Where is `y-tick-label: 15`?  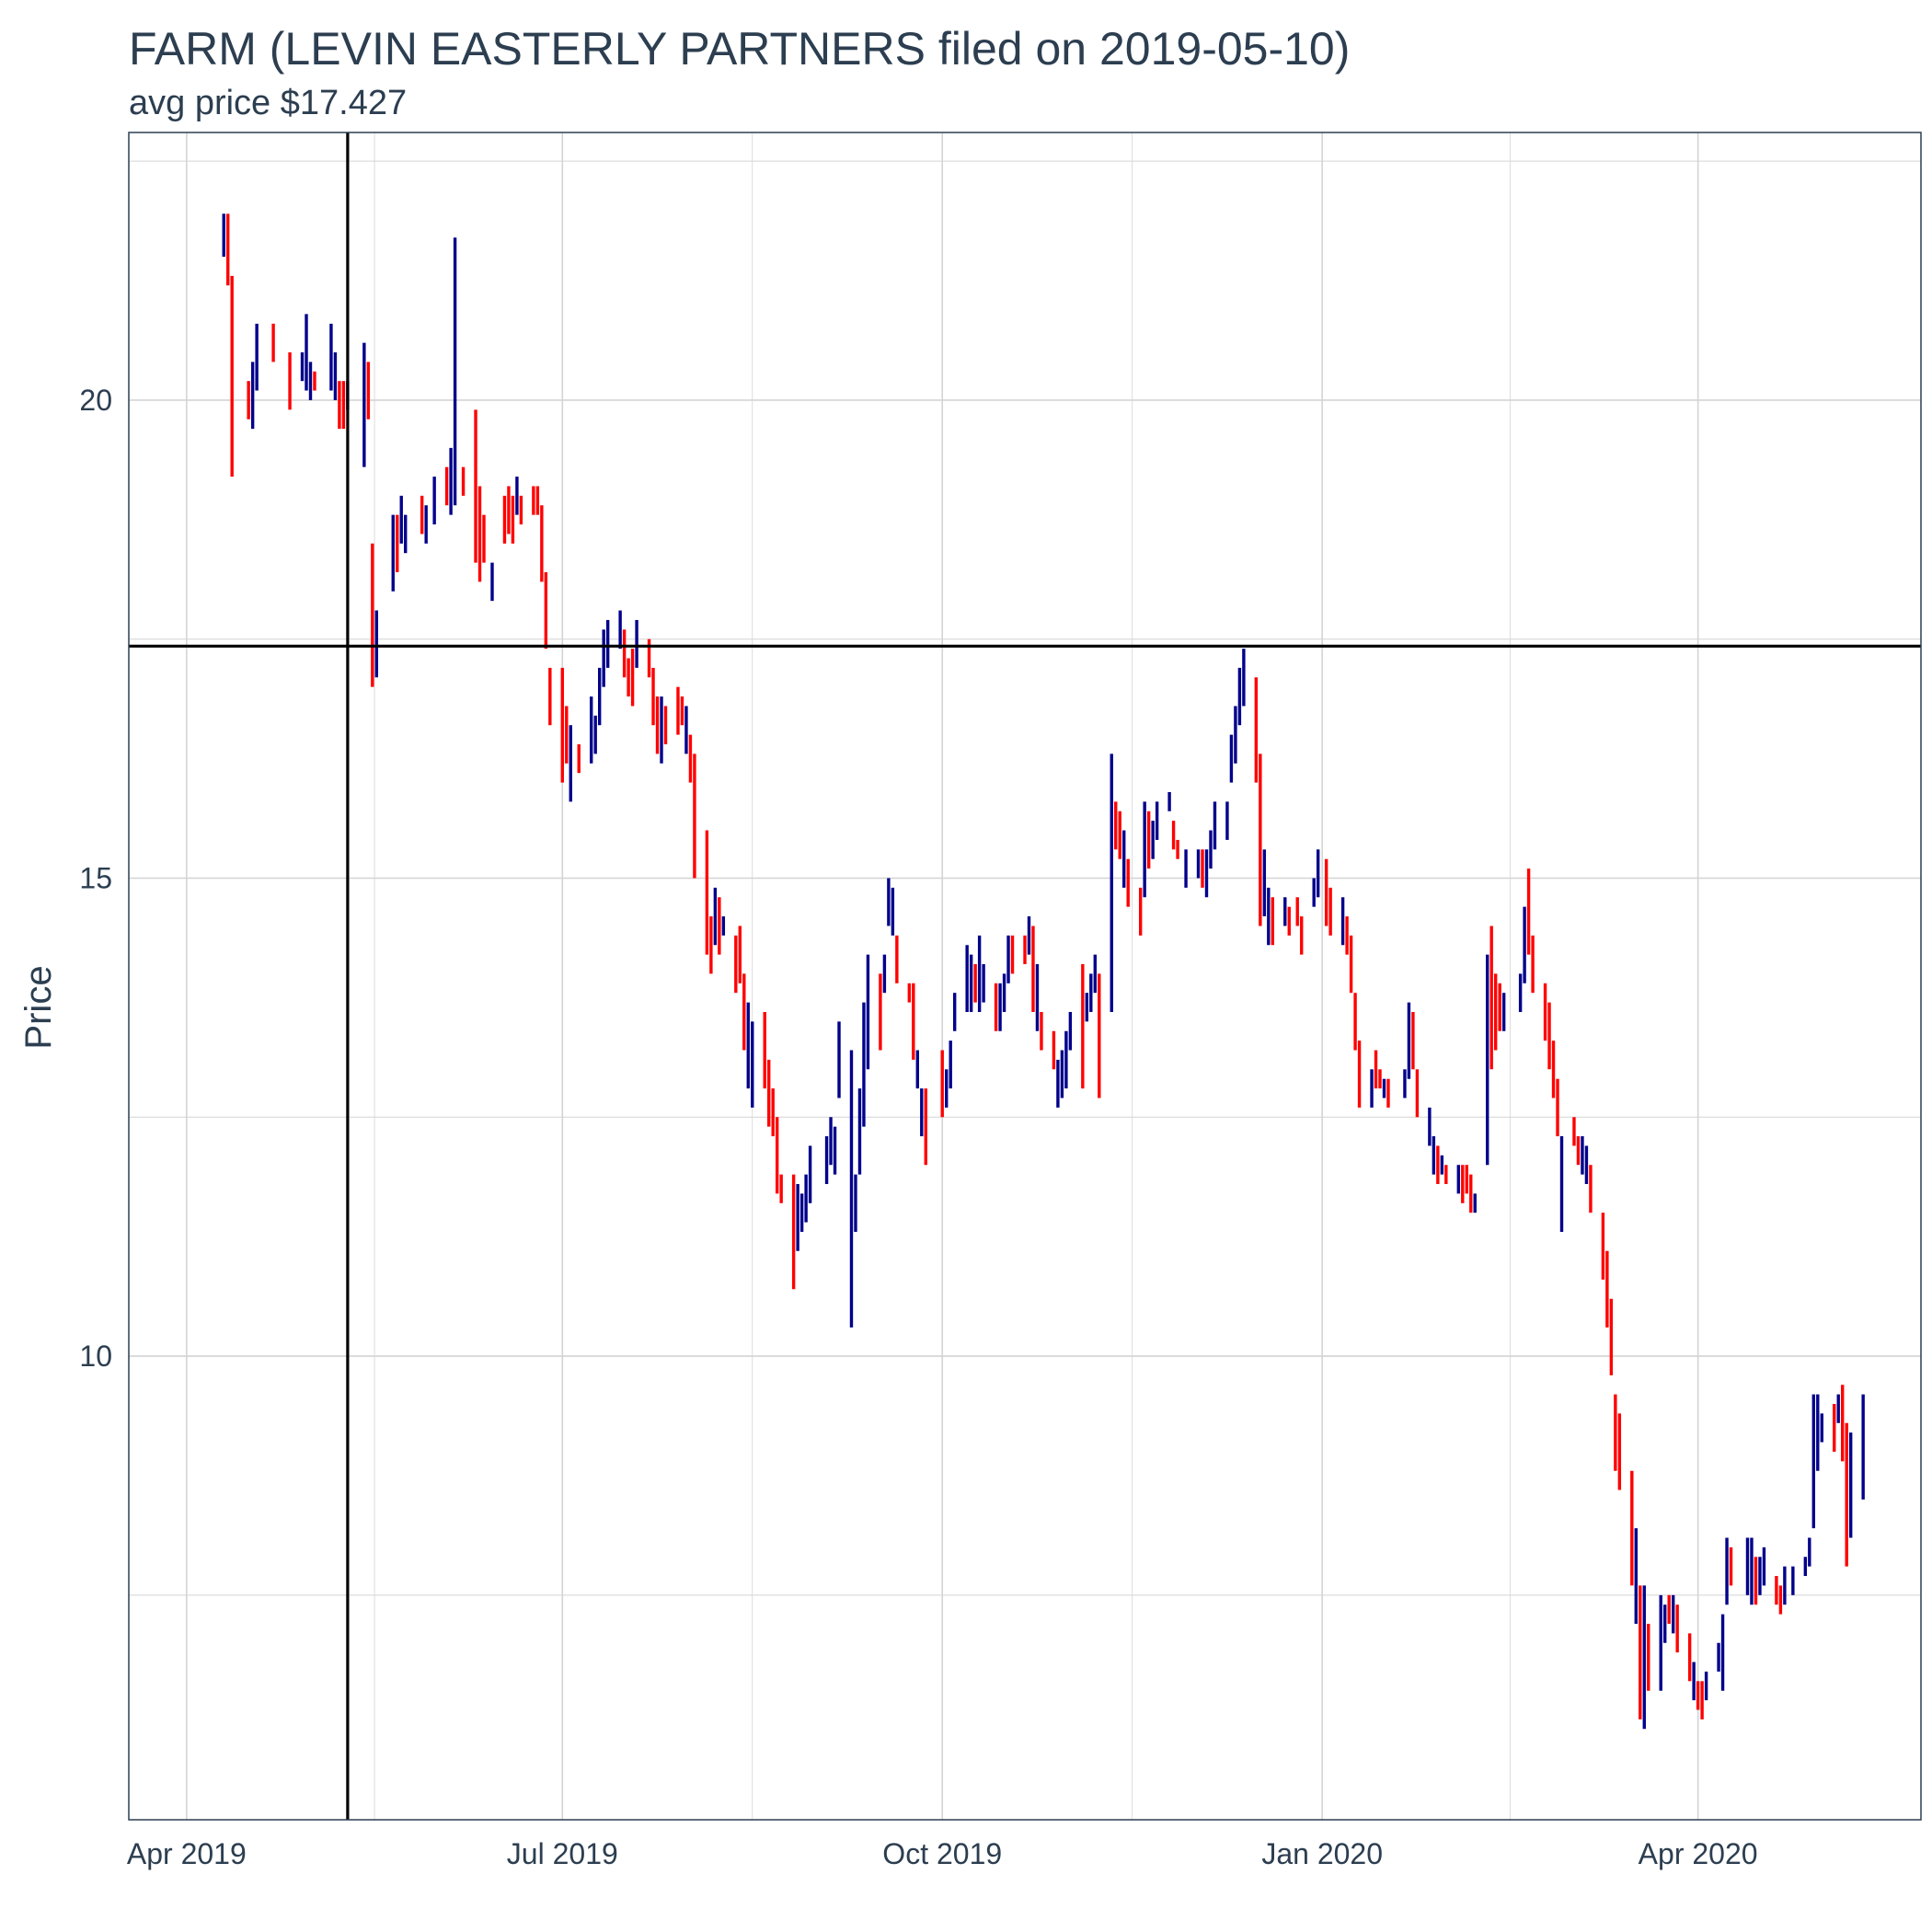 y-tick-label: 15 is located at coordinates (95, 877).